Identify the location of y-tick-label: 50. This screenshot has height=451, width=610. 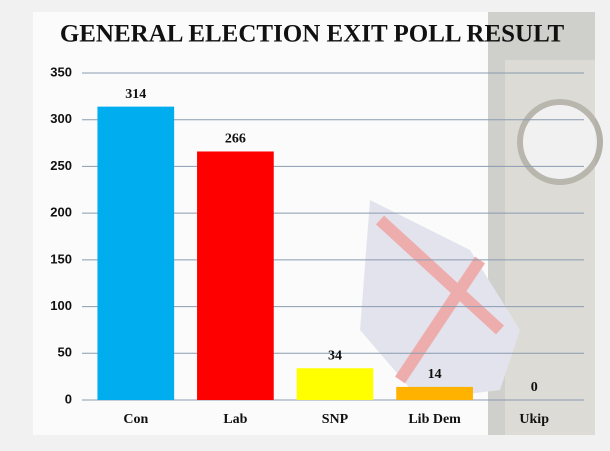
(65, 352).